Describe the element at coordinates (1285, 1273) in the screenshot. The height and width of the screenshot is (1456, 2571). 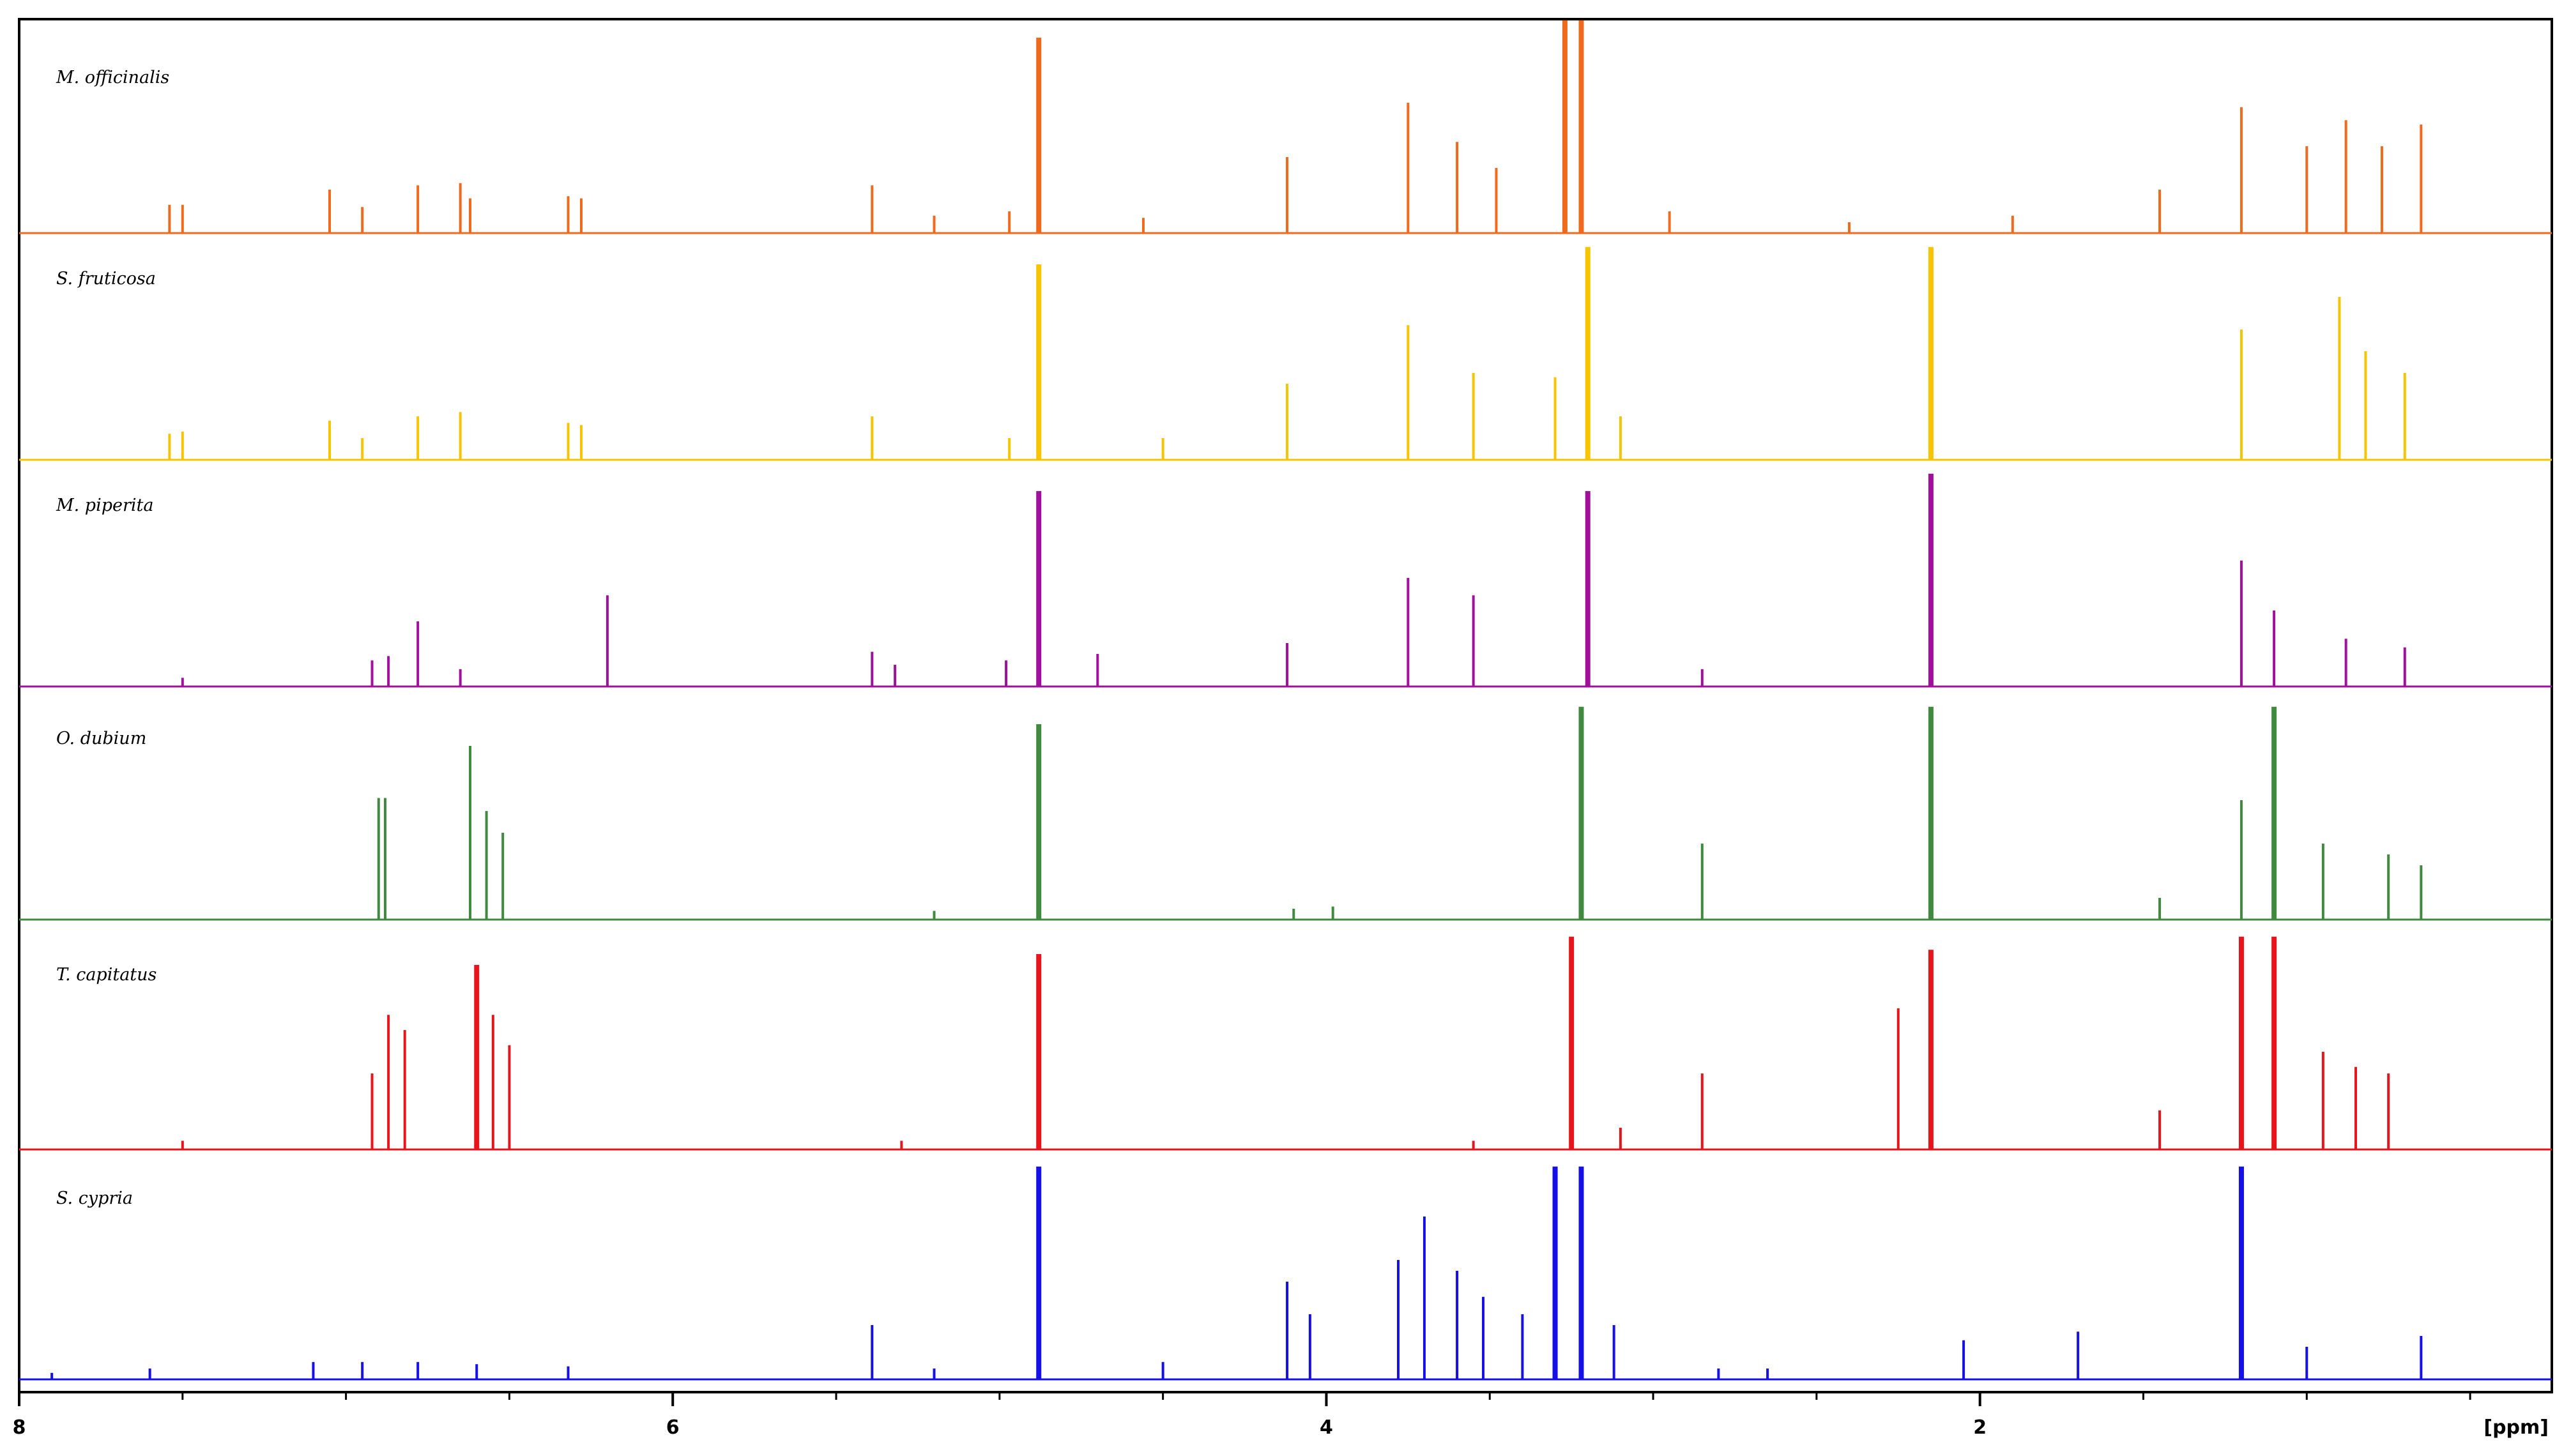
I see `trace-s-cypria` at that location.